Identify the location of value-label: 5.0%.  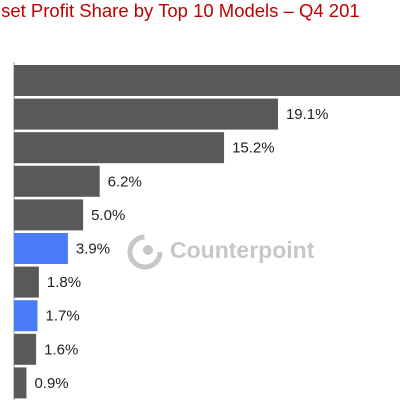
(108, 215).